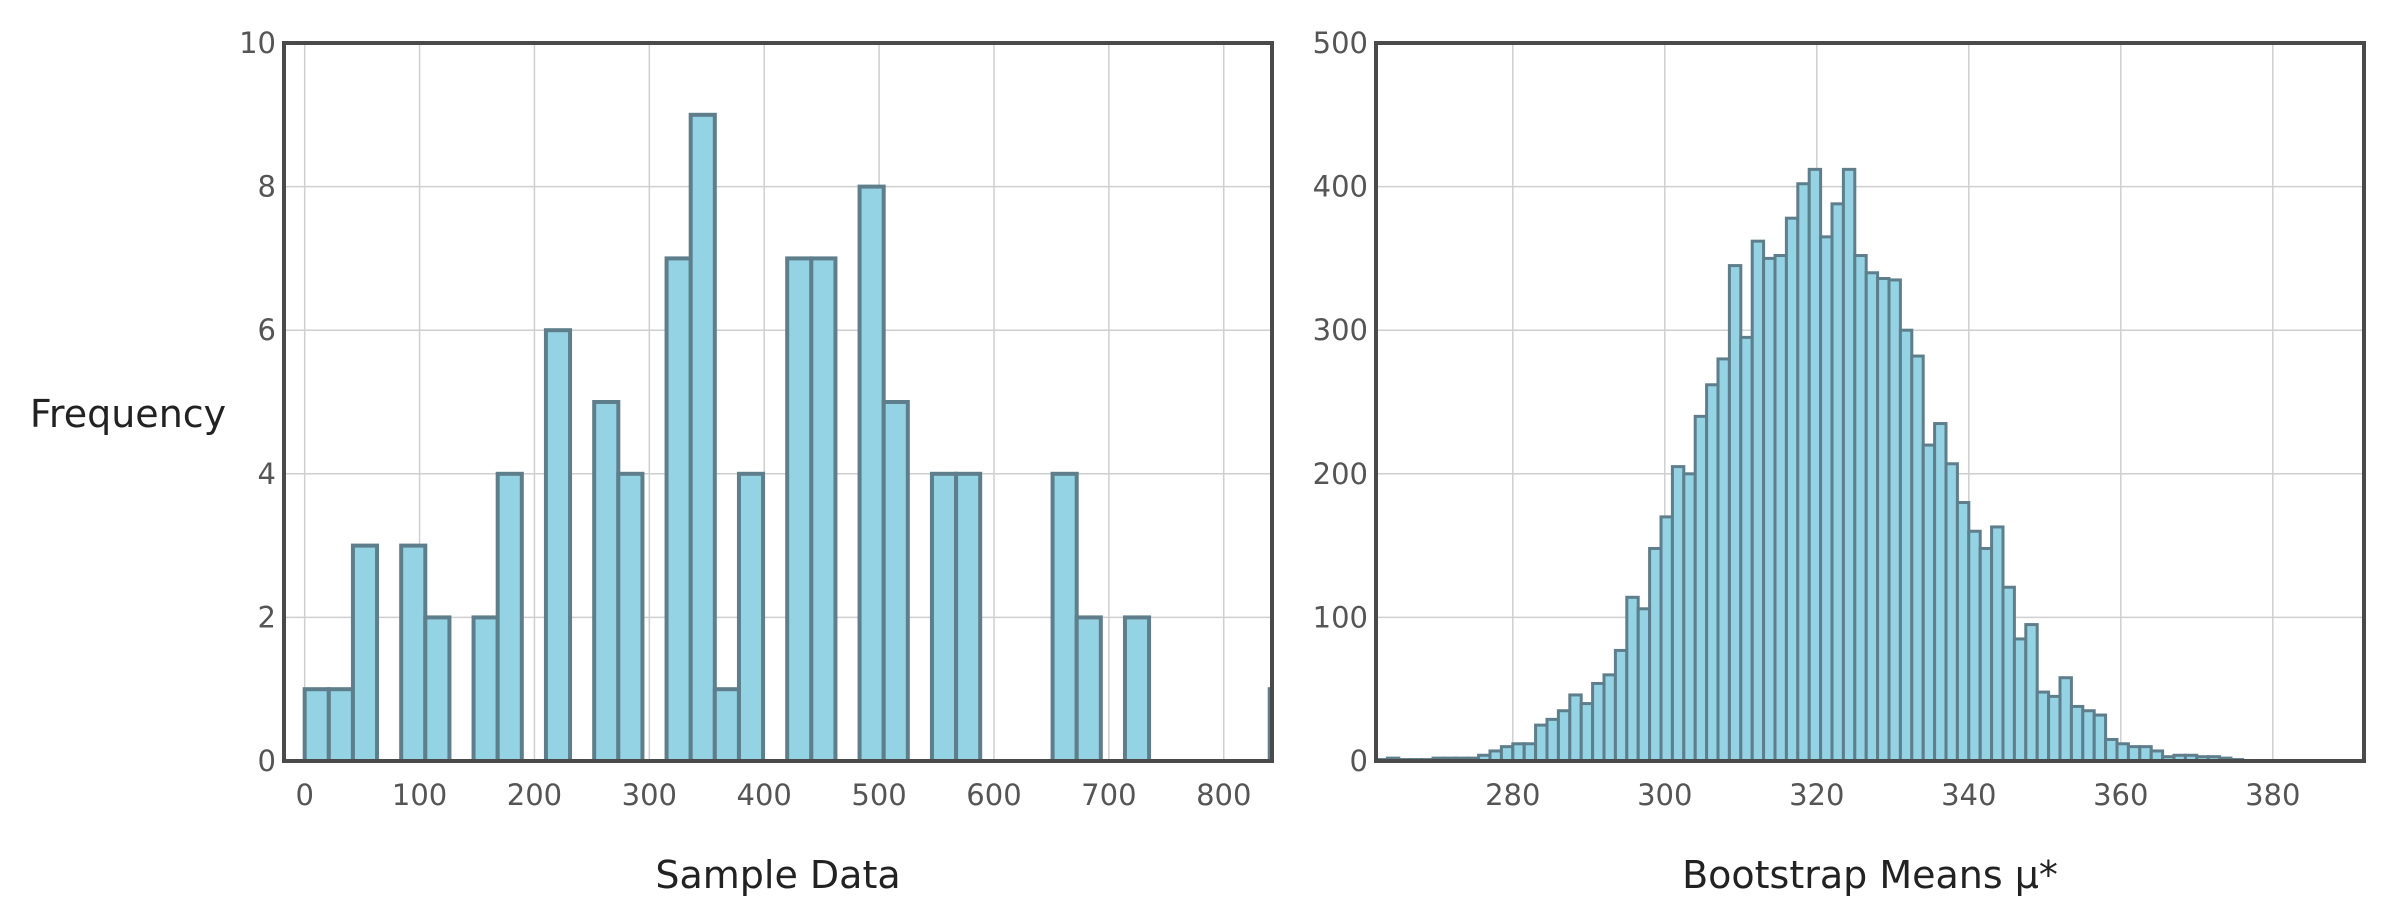 The height and width of the screenshot is (921, 2387). I want to click on y-tick-label: 10, so click(257, 43).